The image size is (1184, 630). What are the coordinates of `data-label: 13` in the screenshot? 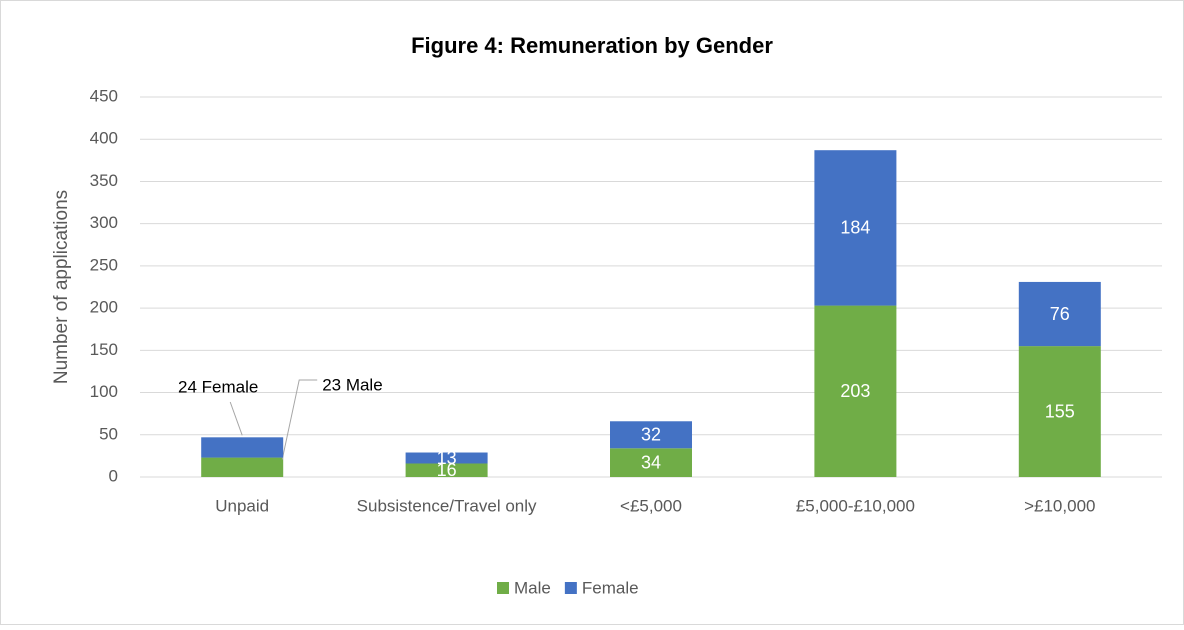 It's located at (447, 458).